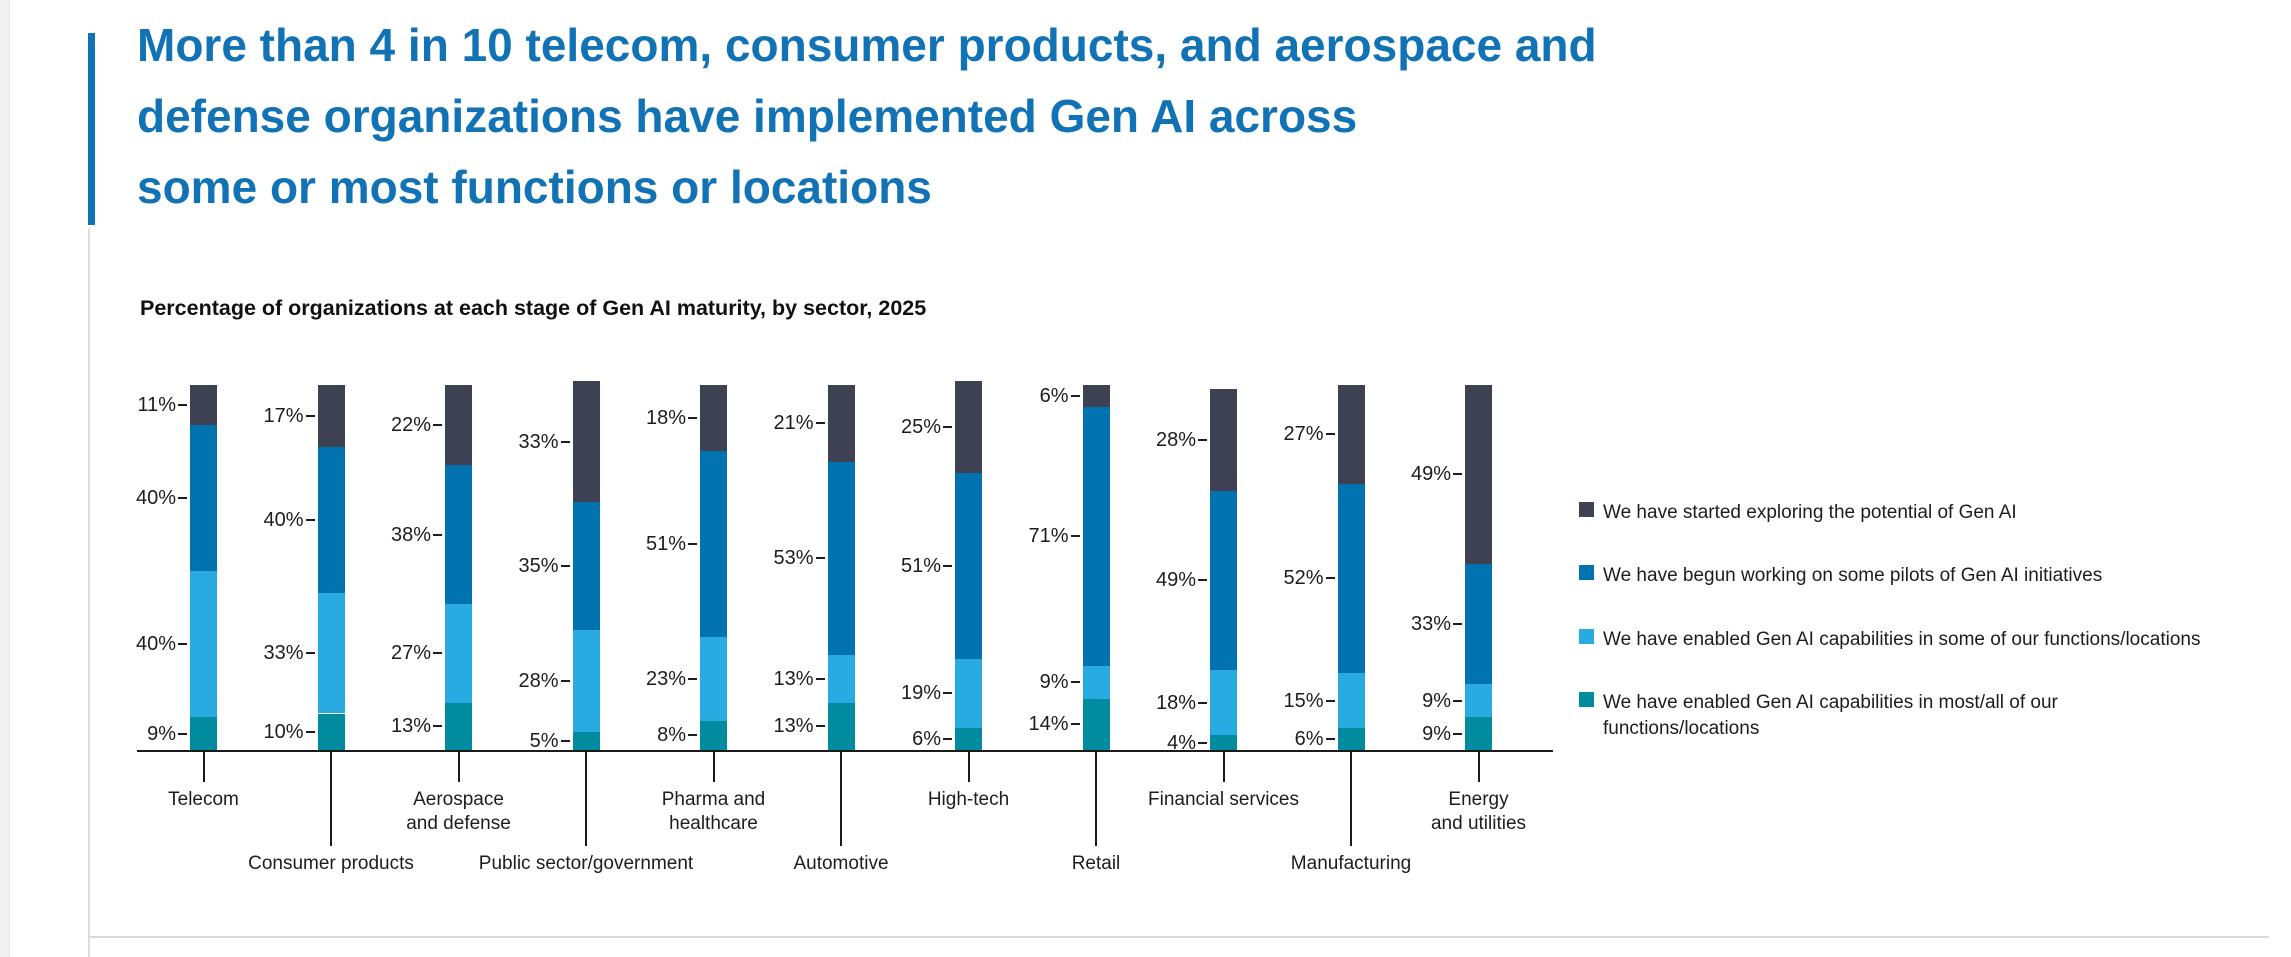 The width and height of the screenshot is (2291, 957). I want to click on bar-segment-automotive-s1, so click(841, 558).